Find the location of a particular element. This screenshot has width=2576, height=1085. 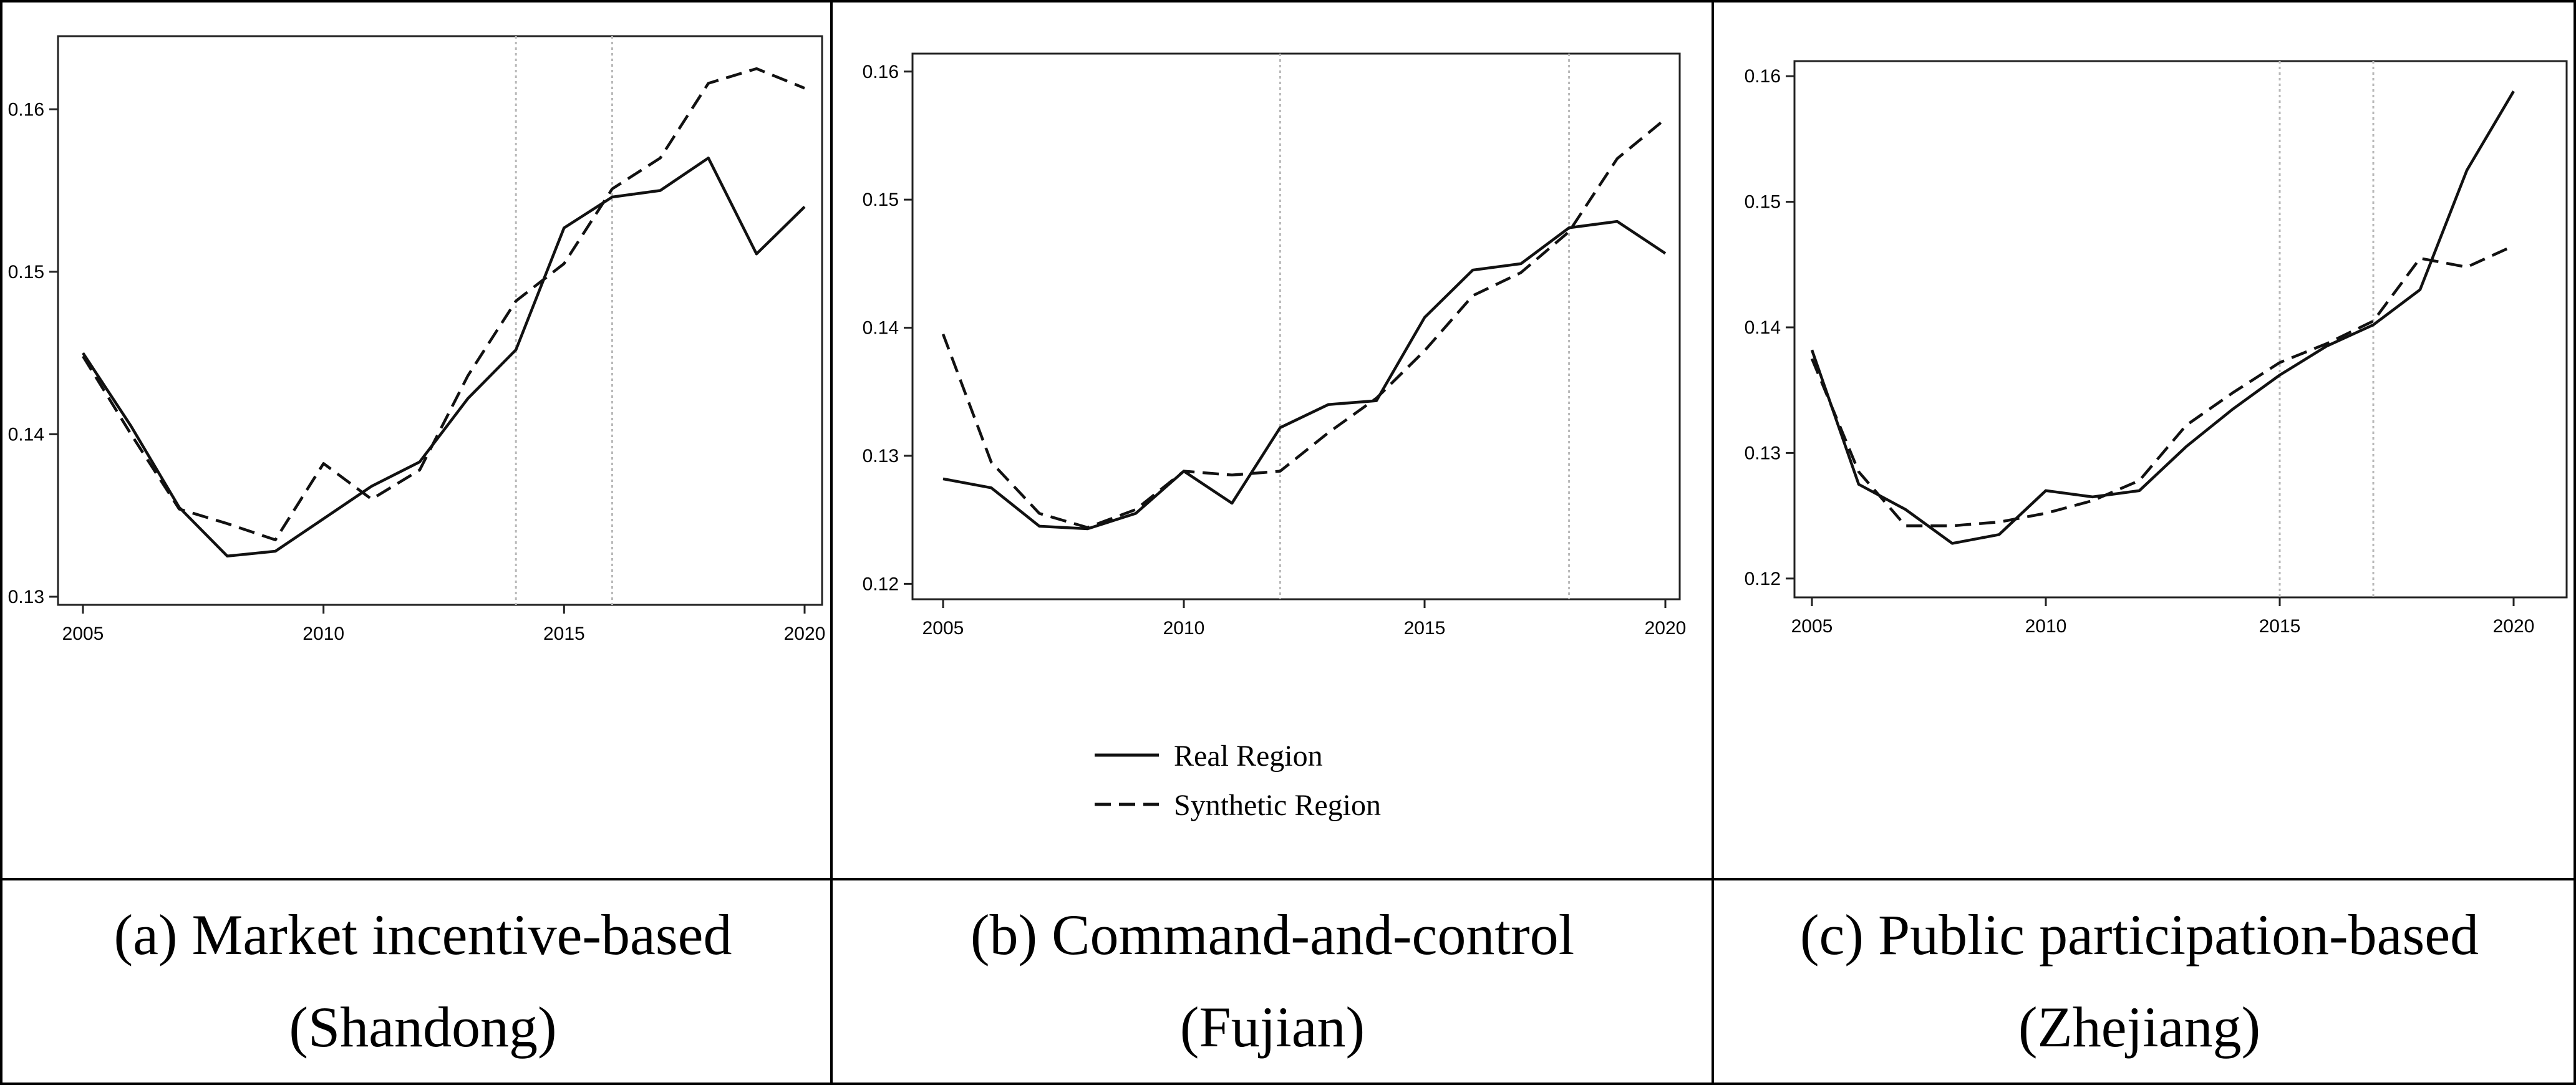

panel-c-ytick-label-1: 0.13 is located at coordinates (1763, 453).